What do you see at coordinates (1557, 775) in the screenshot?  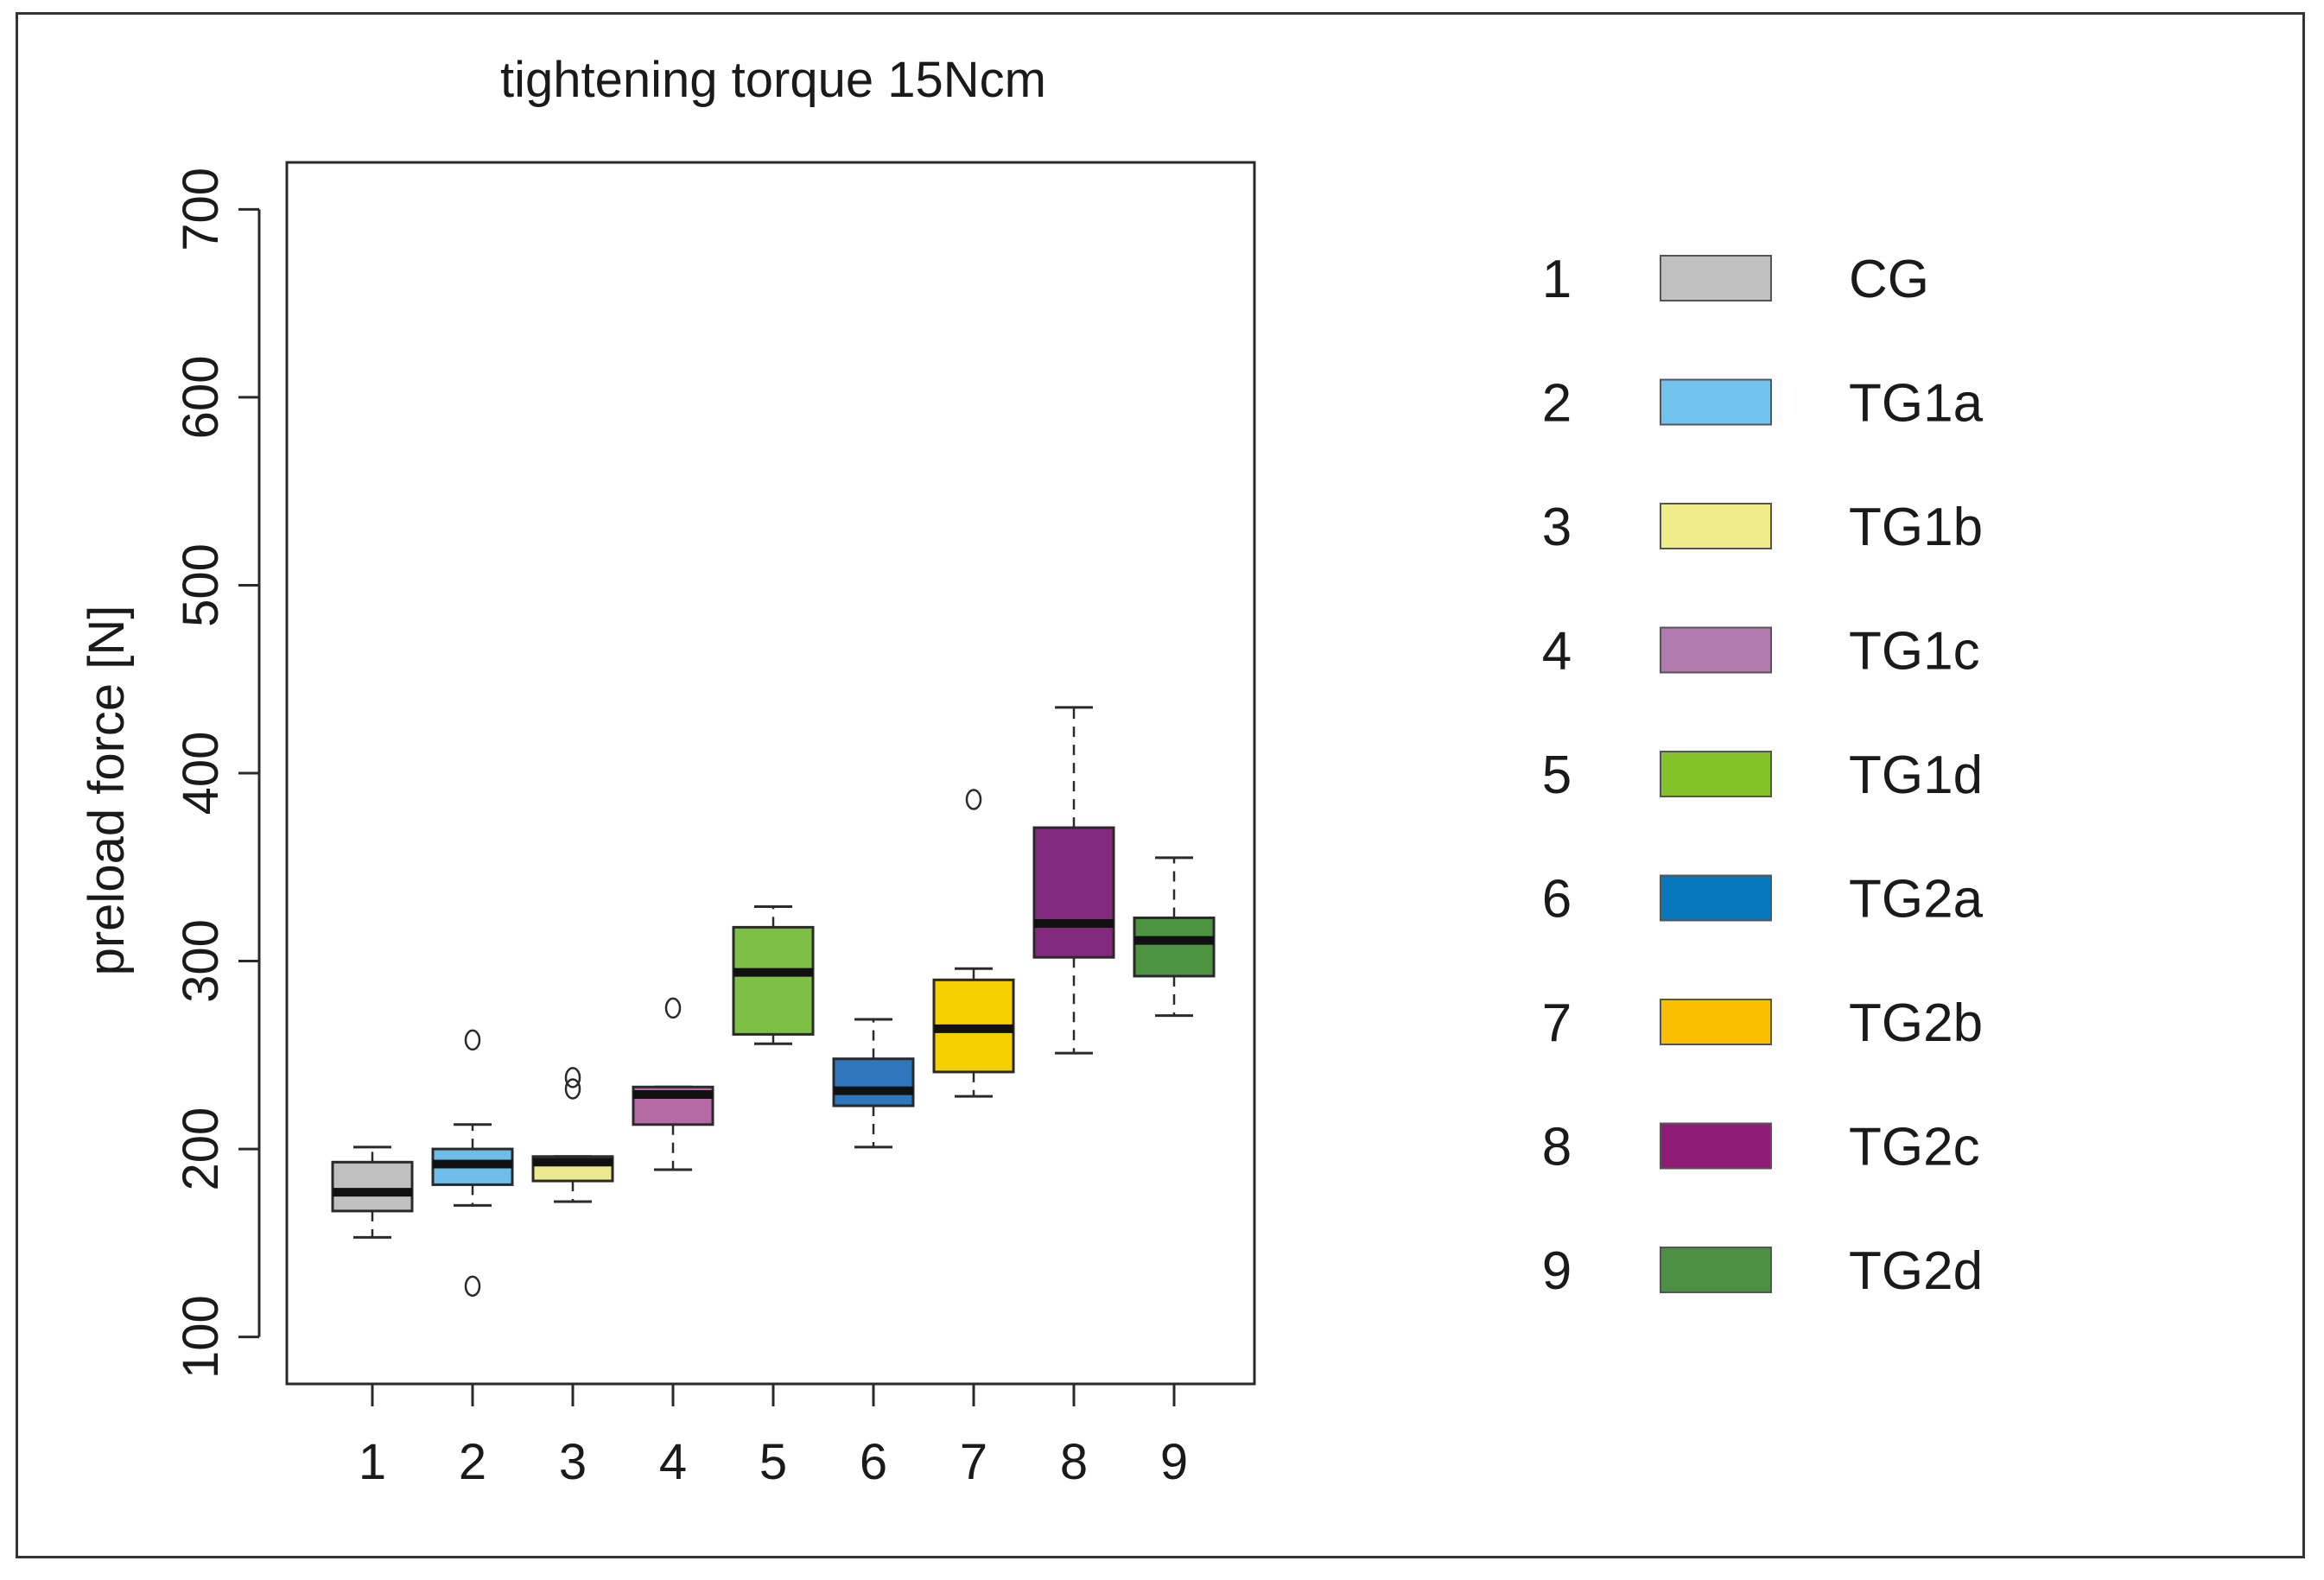 I see `legend-number: 5` at bounding box center [1557, 775].